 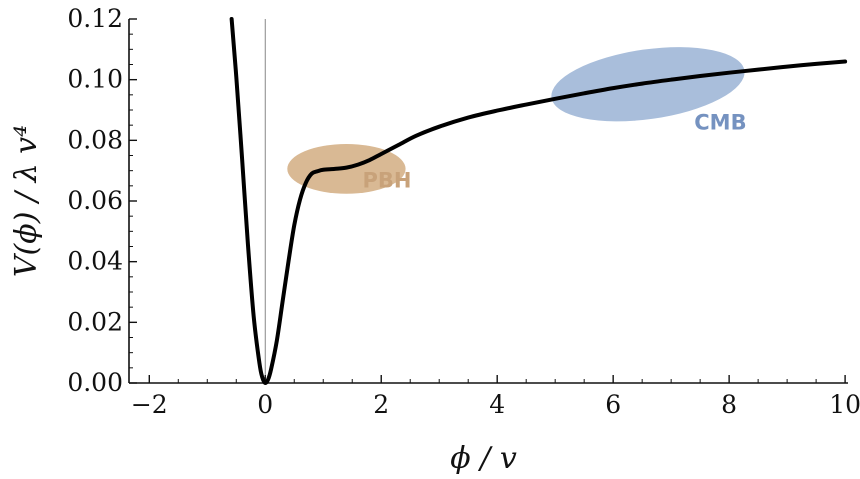 I want to click on y-tick-label: 0.12, so click(x=95, y=18).